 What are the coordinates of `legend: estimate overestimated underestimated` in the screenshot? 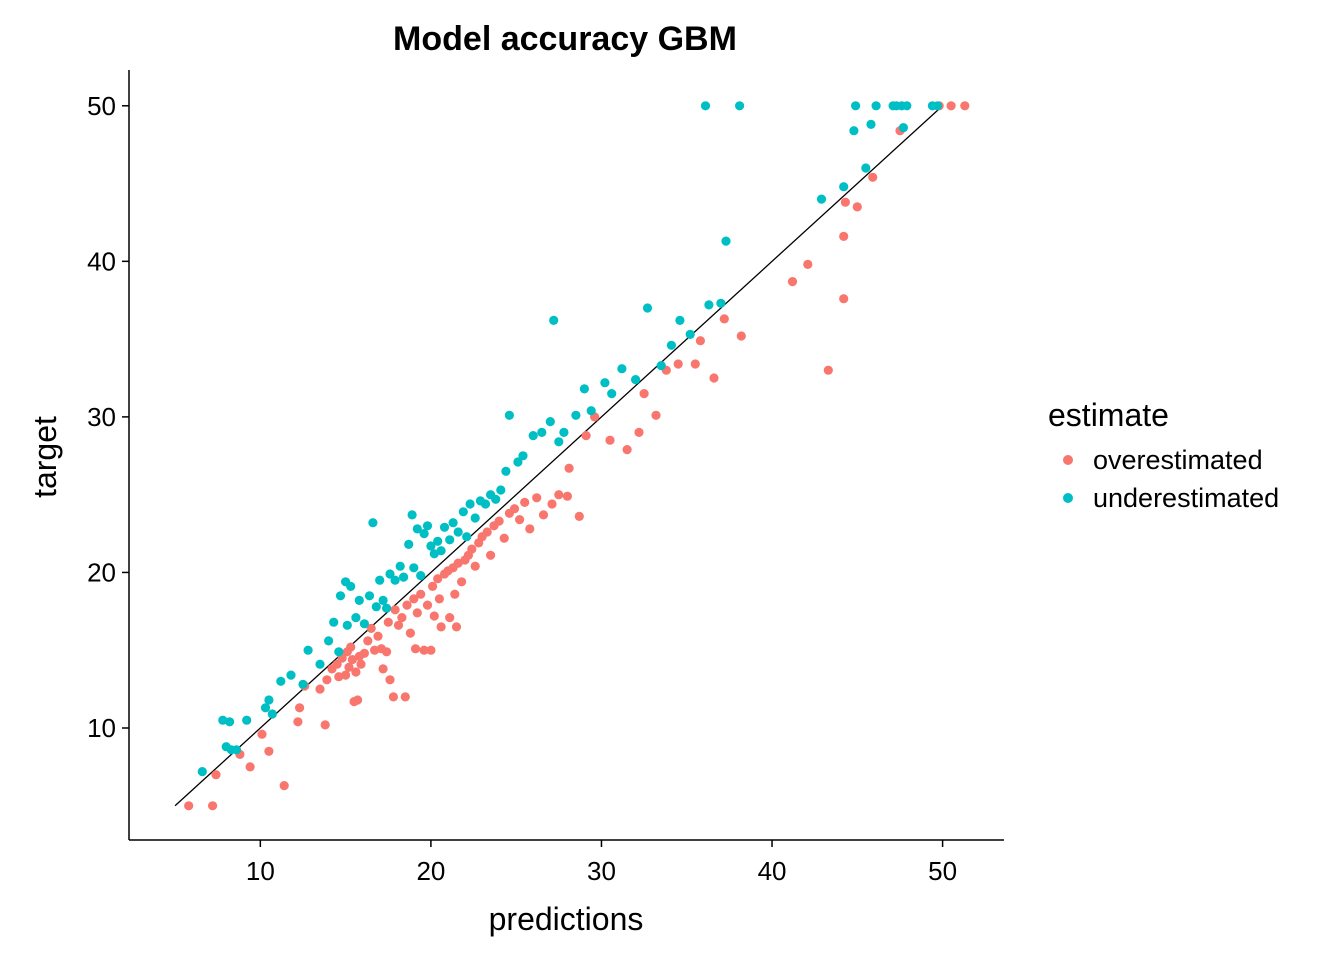 It's located at (1163, 455).